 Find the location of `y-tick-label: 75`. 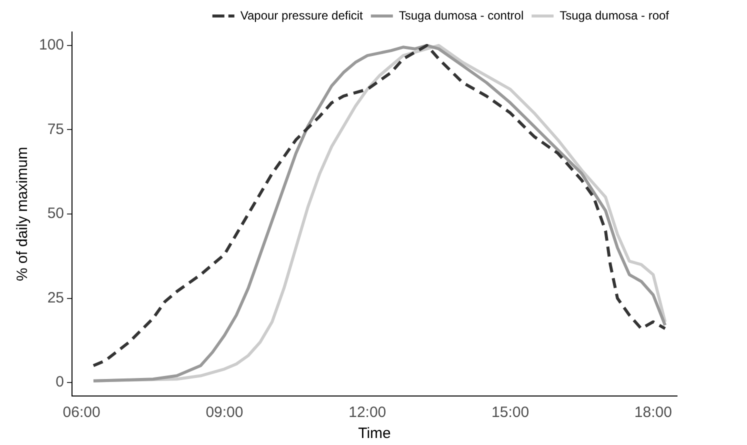

y-tick-label: 75 is located at coordinates (55, 129).